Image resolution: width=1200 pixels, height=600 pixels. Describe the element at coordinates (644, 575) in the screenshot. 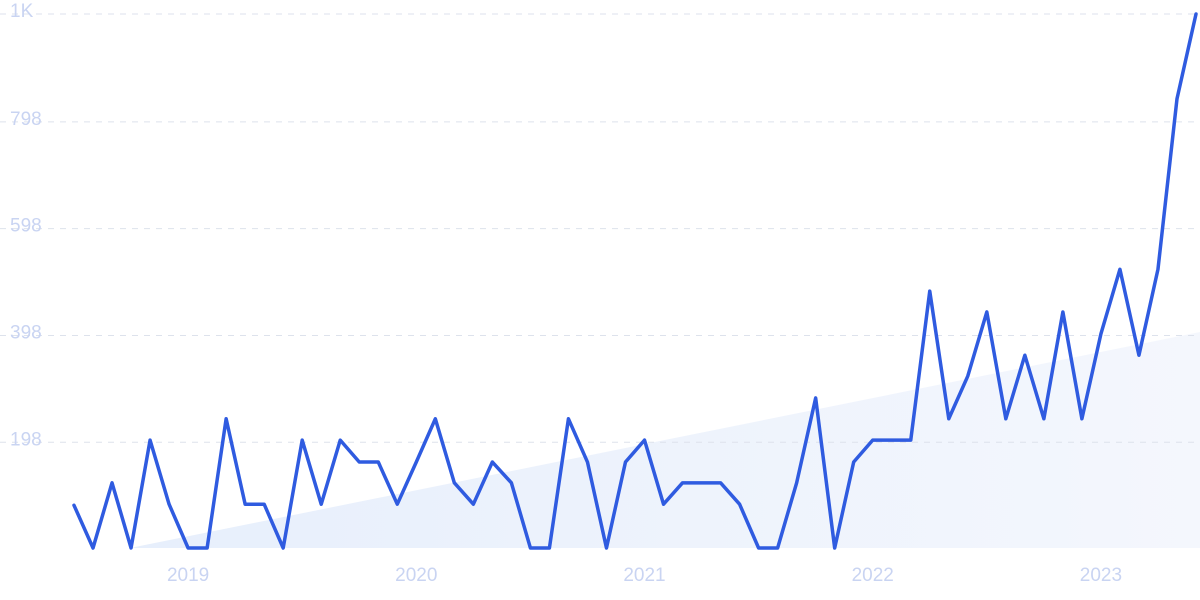

I see `x-tick-label: 2021` at that location.